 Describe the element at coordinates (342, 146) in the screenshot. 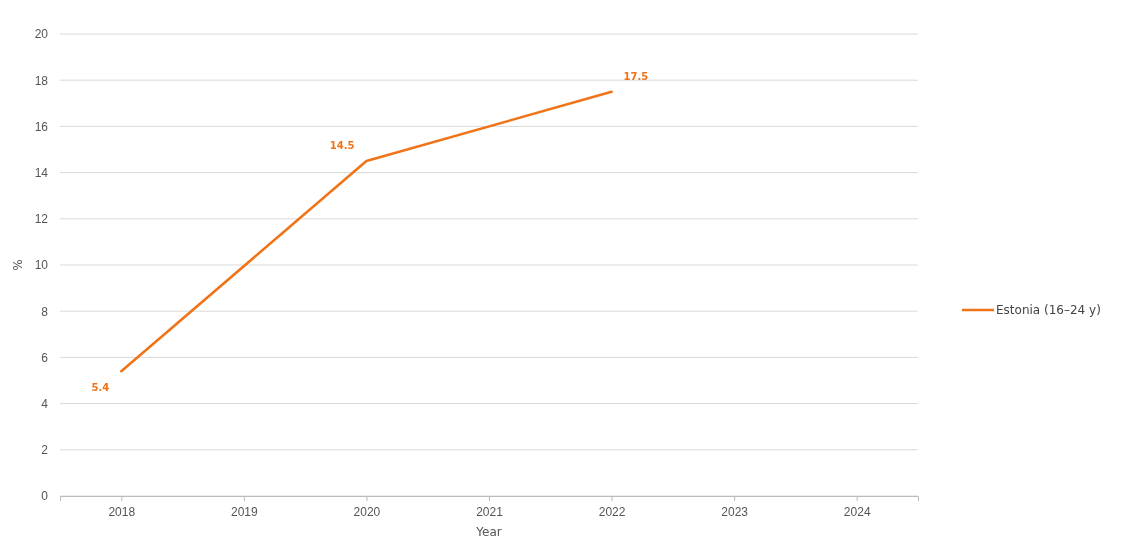

I see `data-label: 14.5` at that location.